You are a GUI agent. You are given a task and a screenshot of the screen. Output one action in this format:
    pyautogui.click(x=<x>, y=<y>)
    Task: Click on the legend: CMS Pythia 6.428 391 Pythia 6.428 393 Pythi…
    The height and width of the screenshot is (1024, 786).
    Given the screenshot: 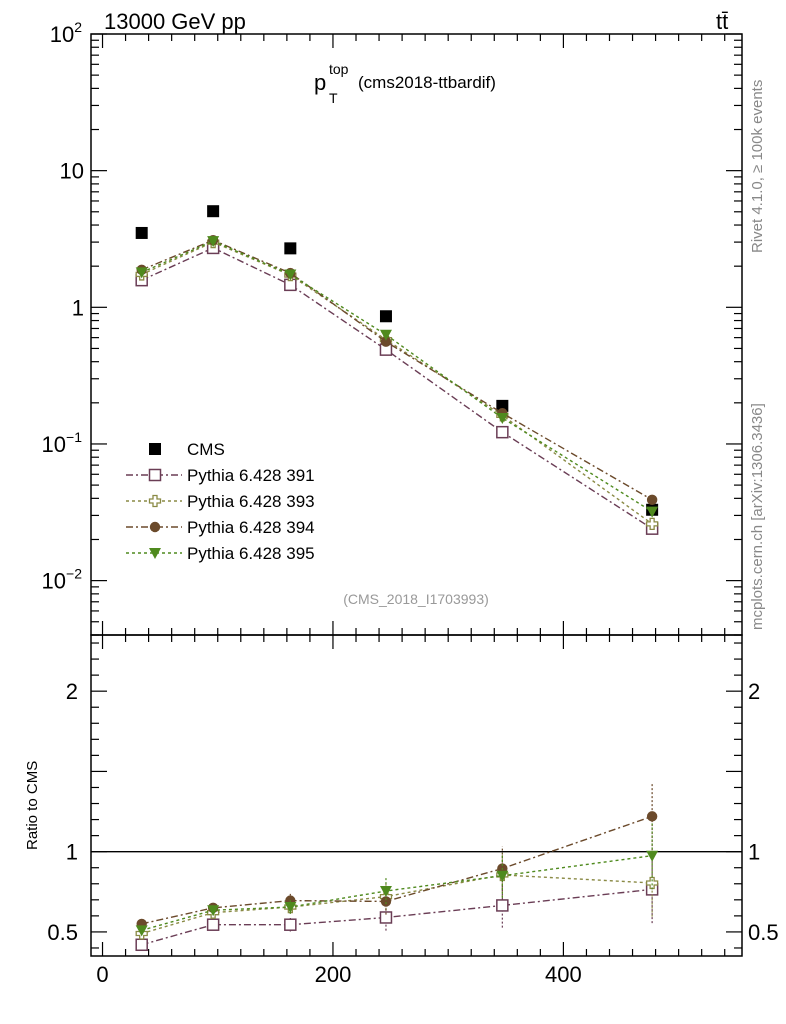 What is the action you would take?
    pyautogui.click(x=220, y=501)
    